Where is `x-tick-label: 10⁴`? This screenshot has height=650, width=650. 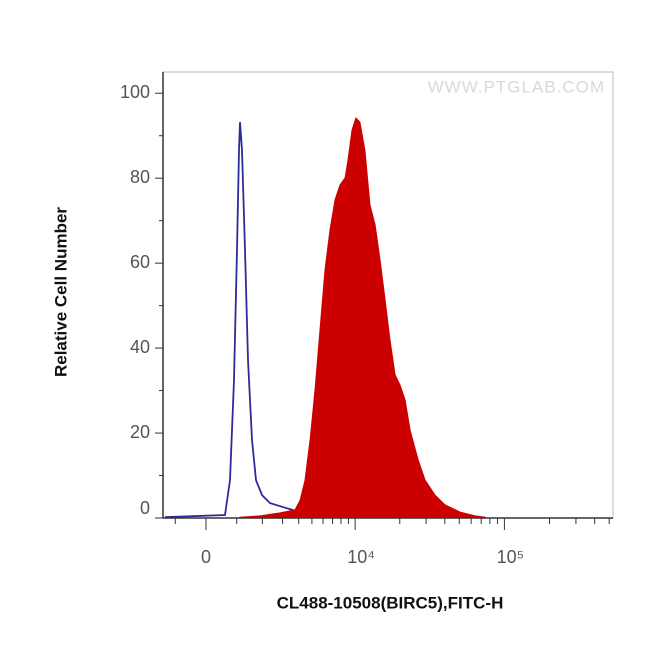
x-tick-label: 10⁴ is located at coordinates (361, 557).